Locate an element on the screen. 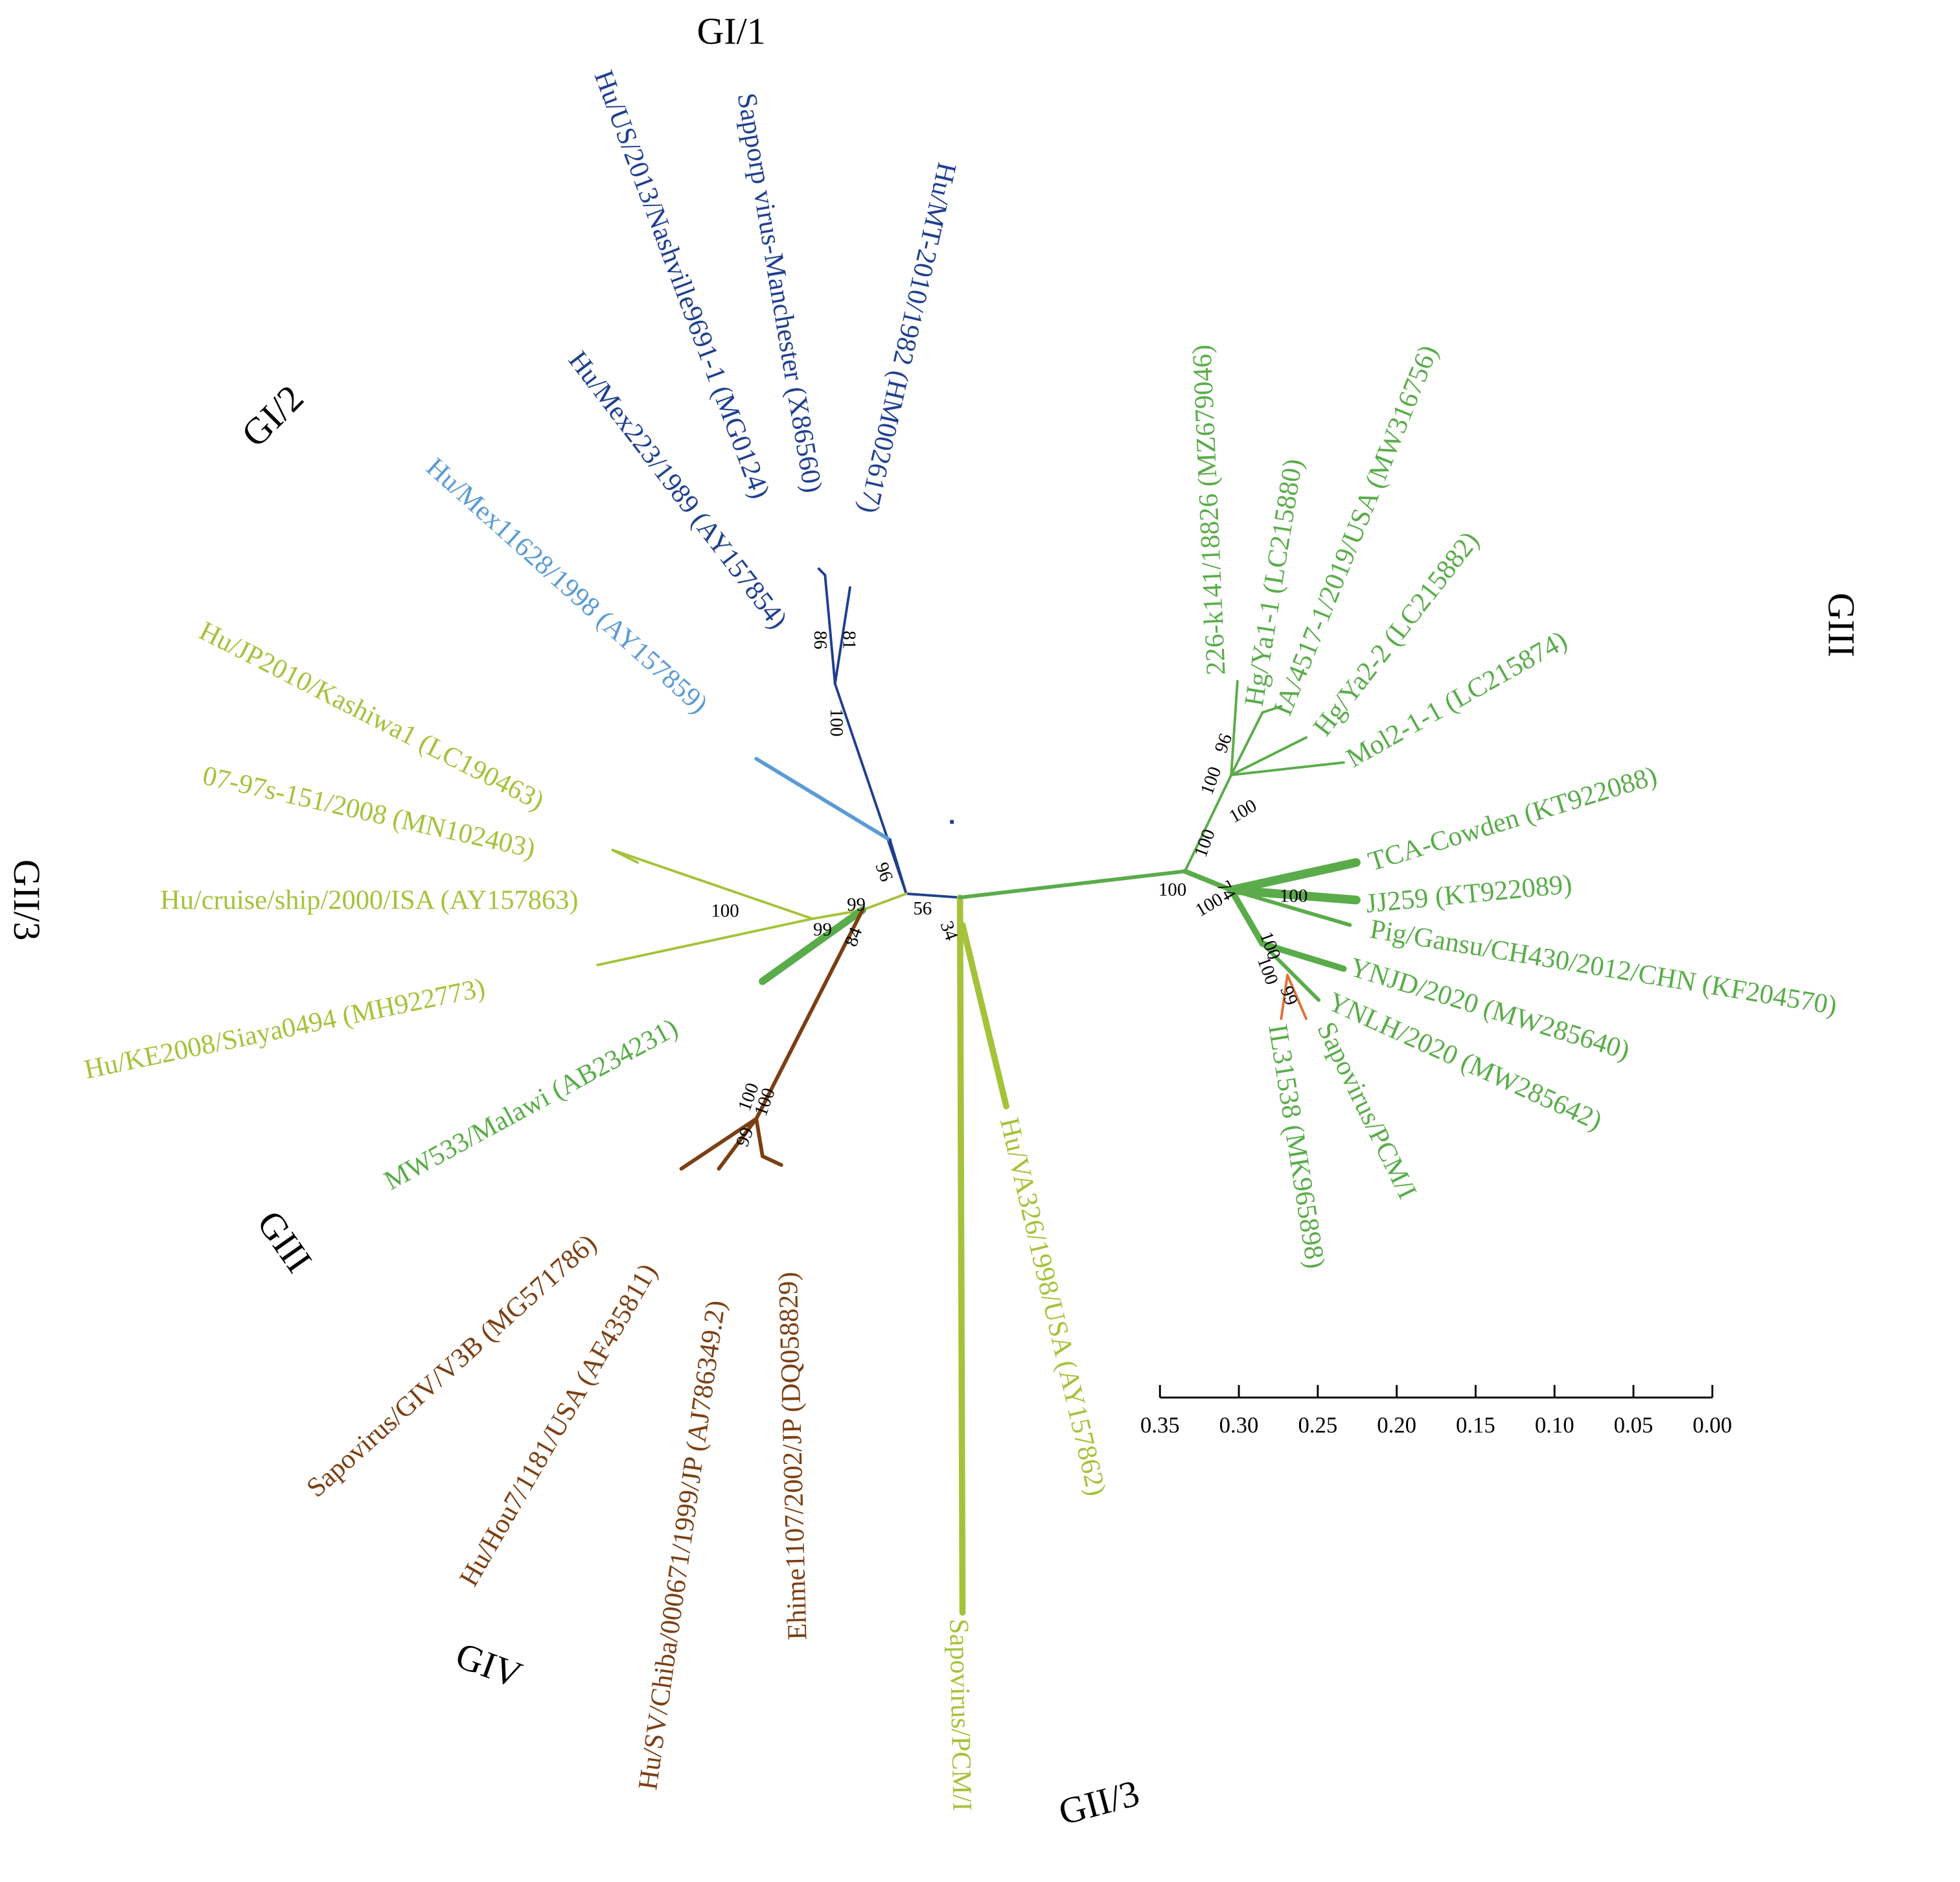  leaf-label: Hu/Hou7/1181/USA (AF435811) is located at coordinates (558, 1425).